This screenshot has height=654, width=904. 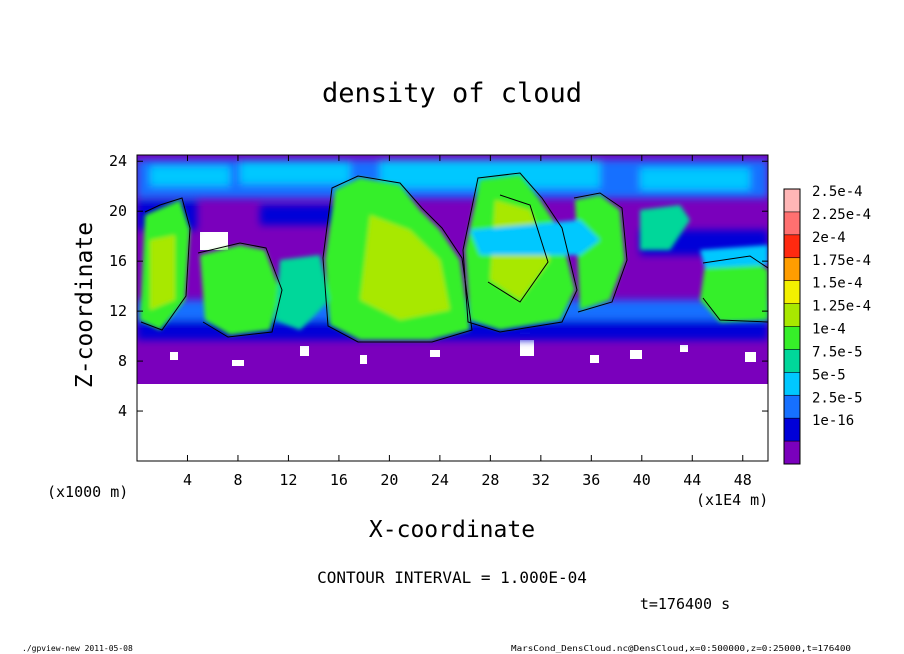 What do you see at coordinates (452, 577) in the screenshot?
I see `contour-interval-text: CONTOUR INTERVAL = 1.000E-04` at bounding box center [452, 577].